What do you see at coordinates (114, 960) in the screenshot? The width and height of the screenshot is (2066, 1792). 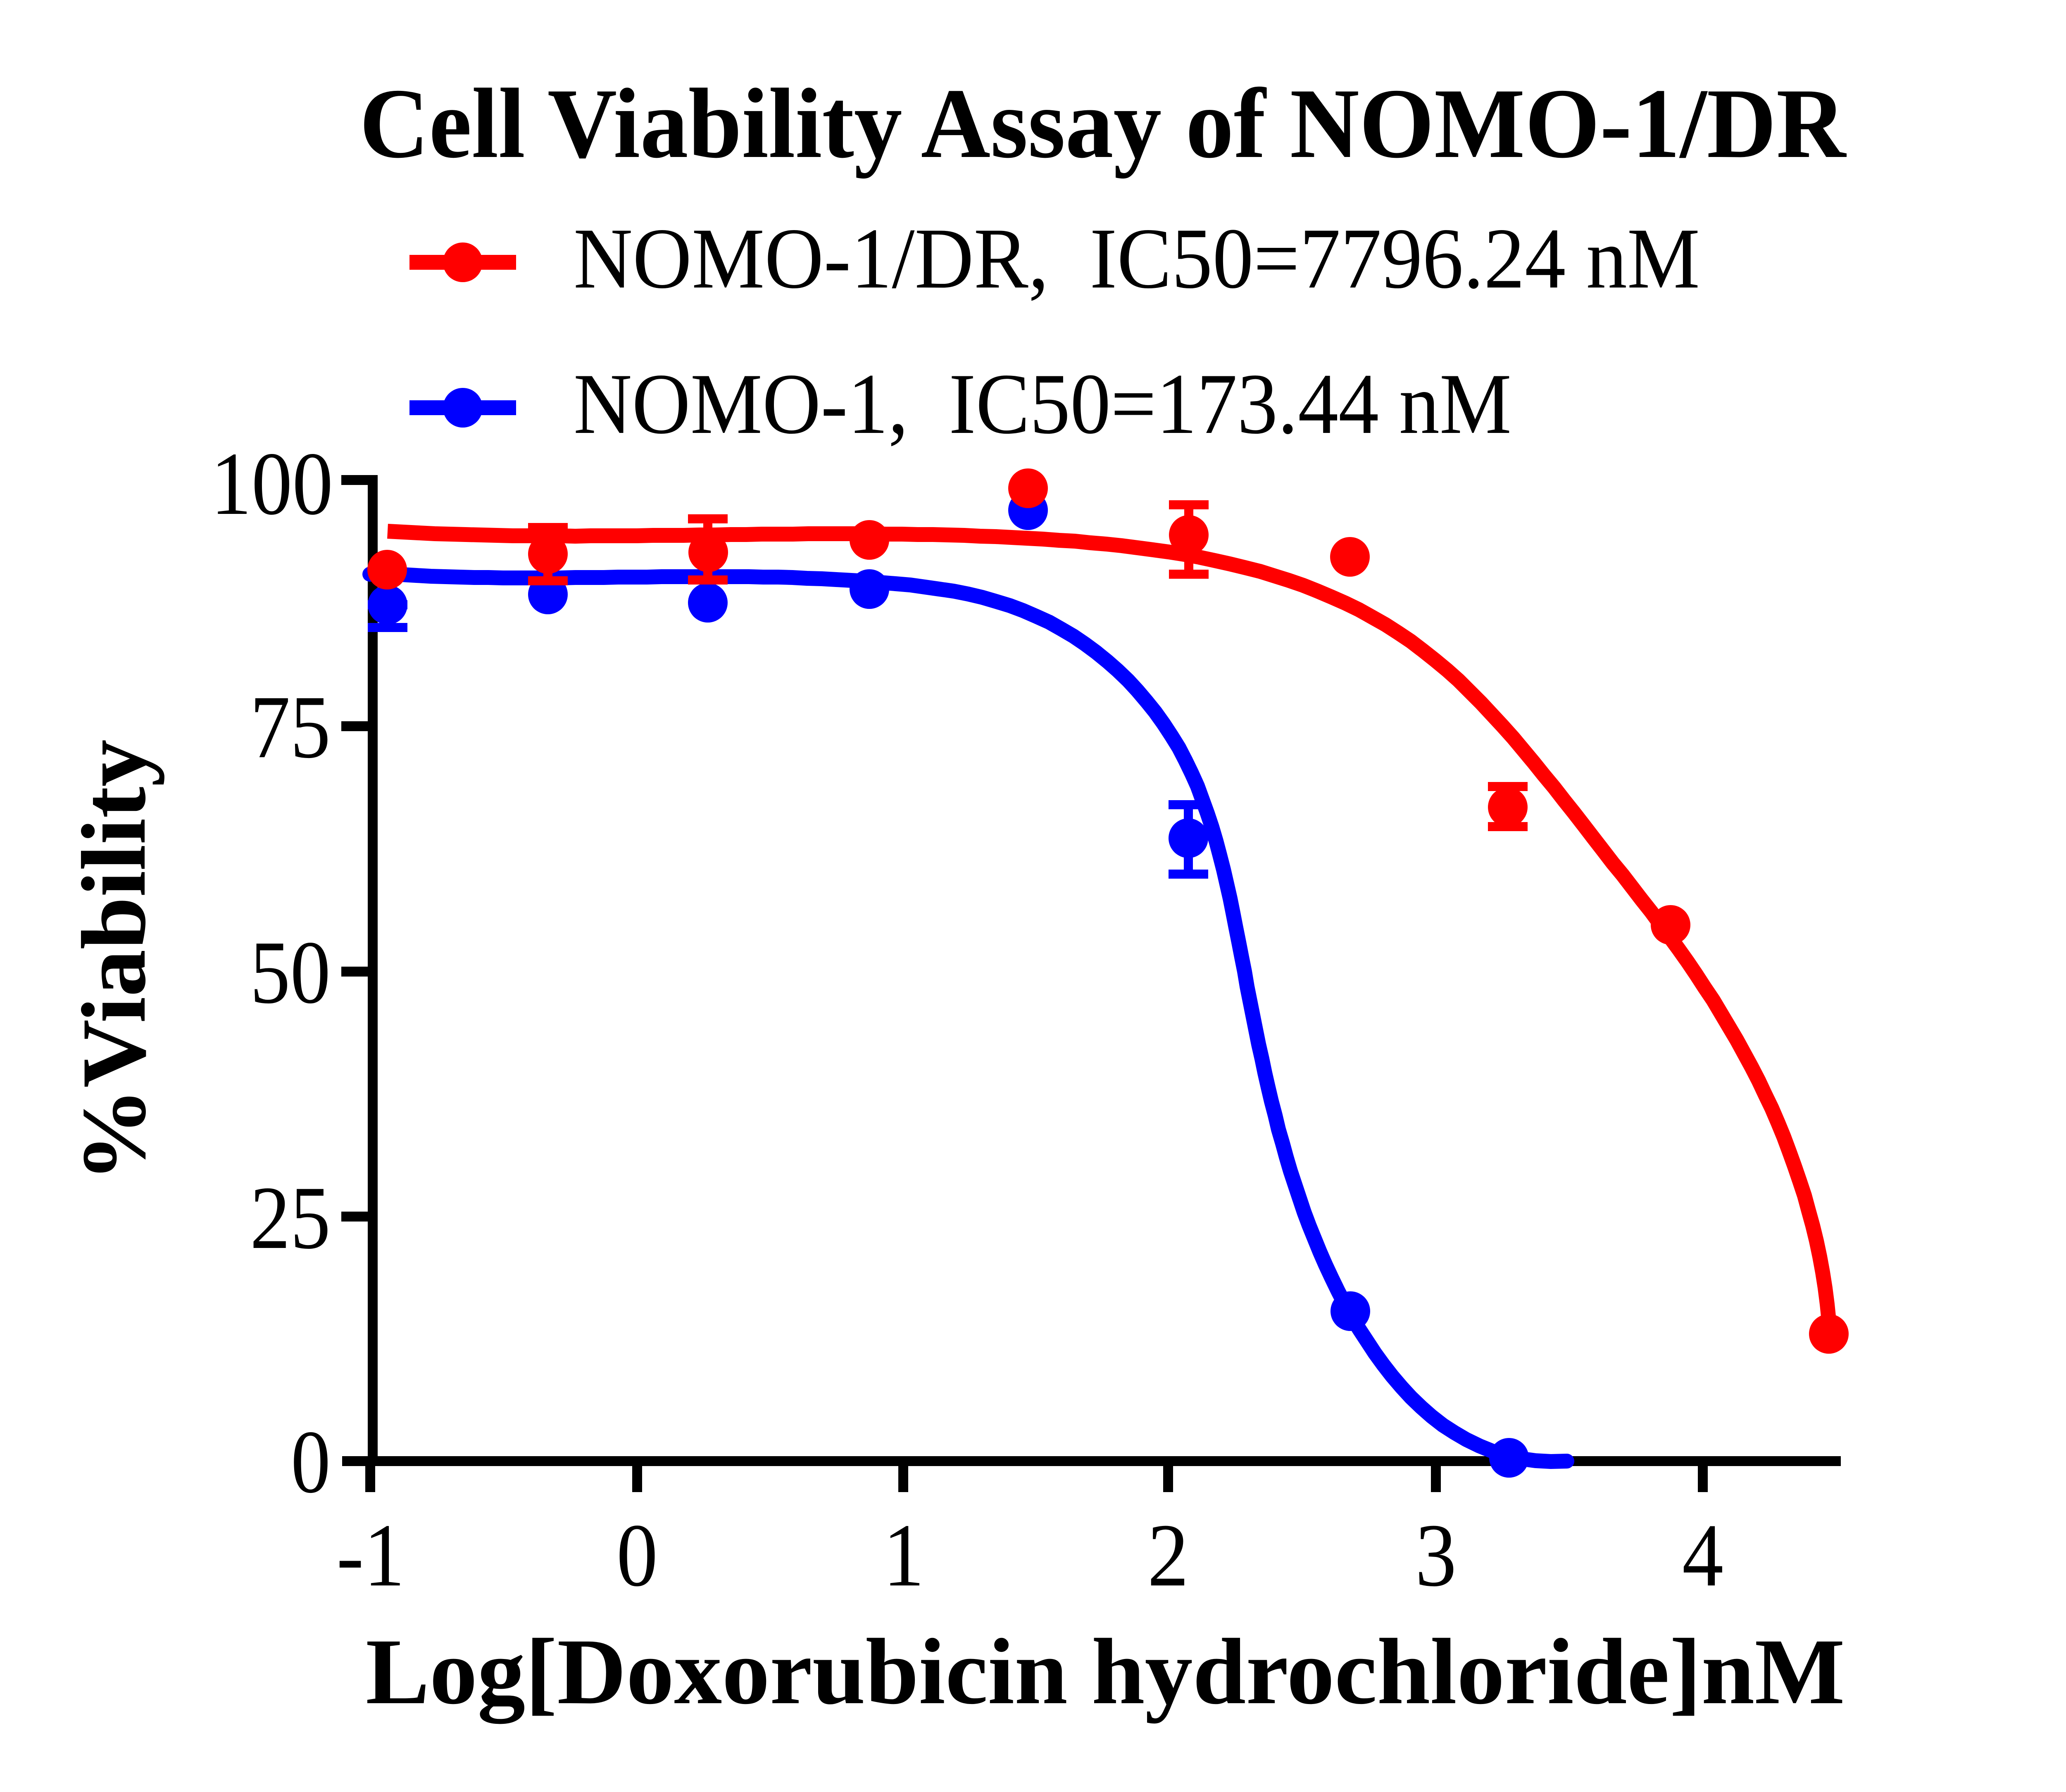 I see `svg-text: %Viability` at bounding box center [114, 960].